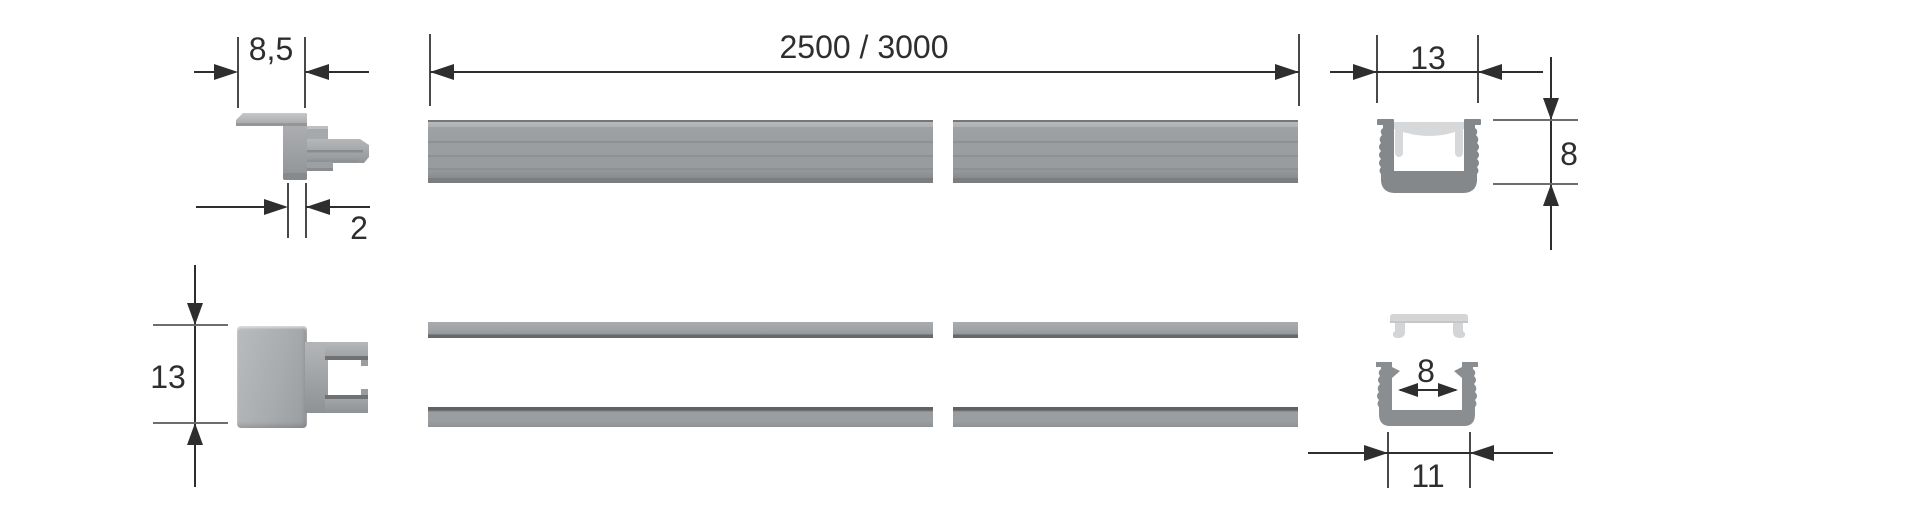 The image size is (1920, 512). I want to click on cap-lower-step, so click(320, 166).